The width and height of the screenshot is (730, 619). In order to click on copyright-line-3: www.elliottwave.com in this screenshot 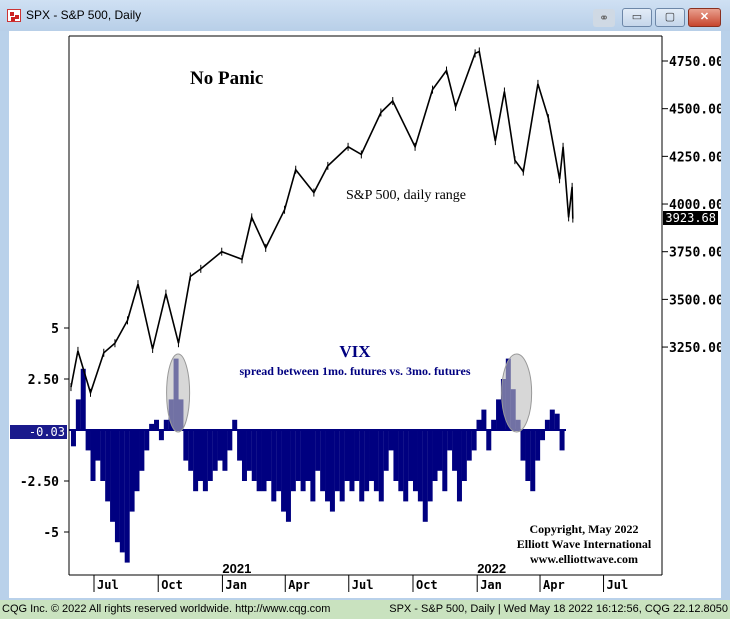, I will do `click(584, 559)`.